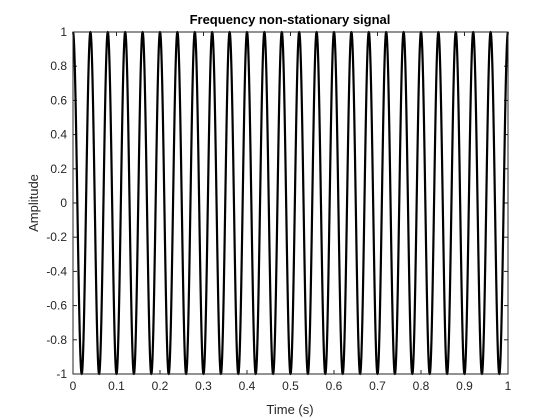  I want to click on x-tick-label: 0.7, so click(377, 386).